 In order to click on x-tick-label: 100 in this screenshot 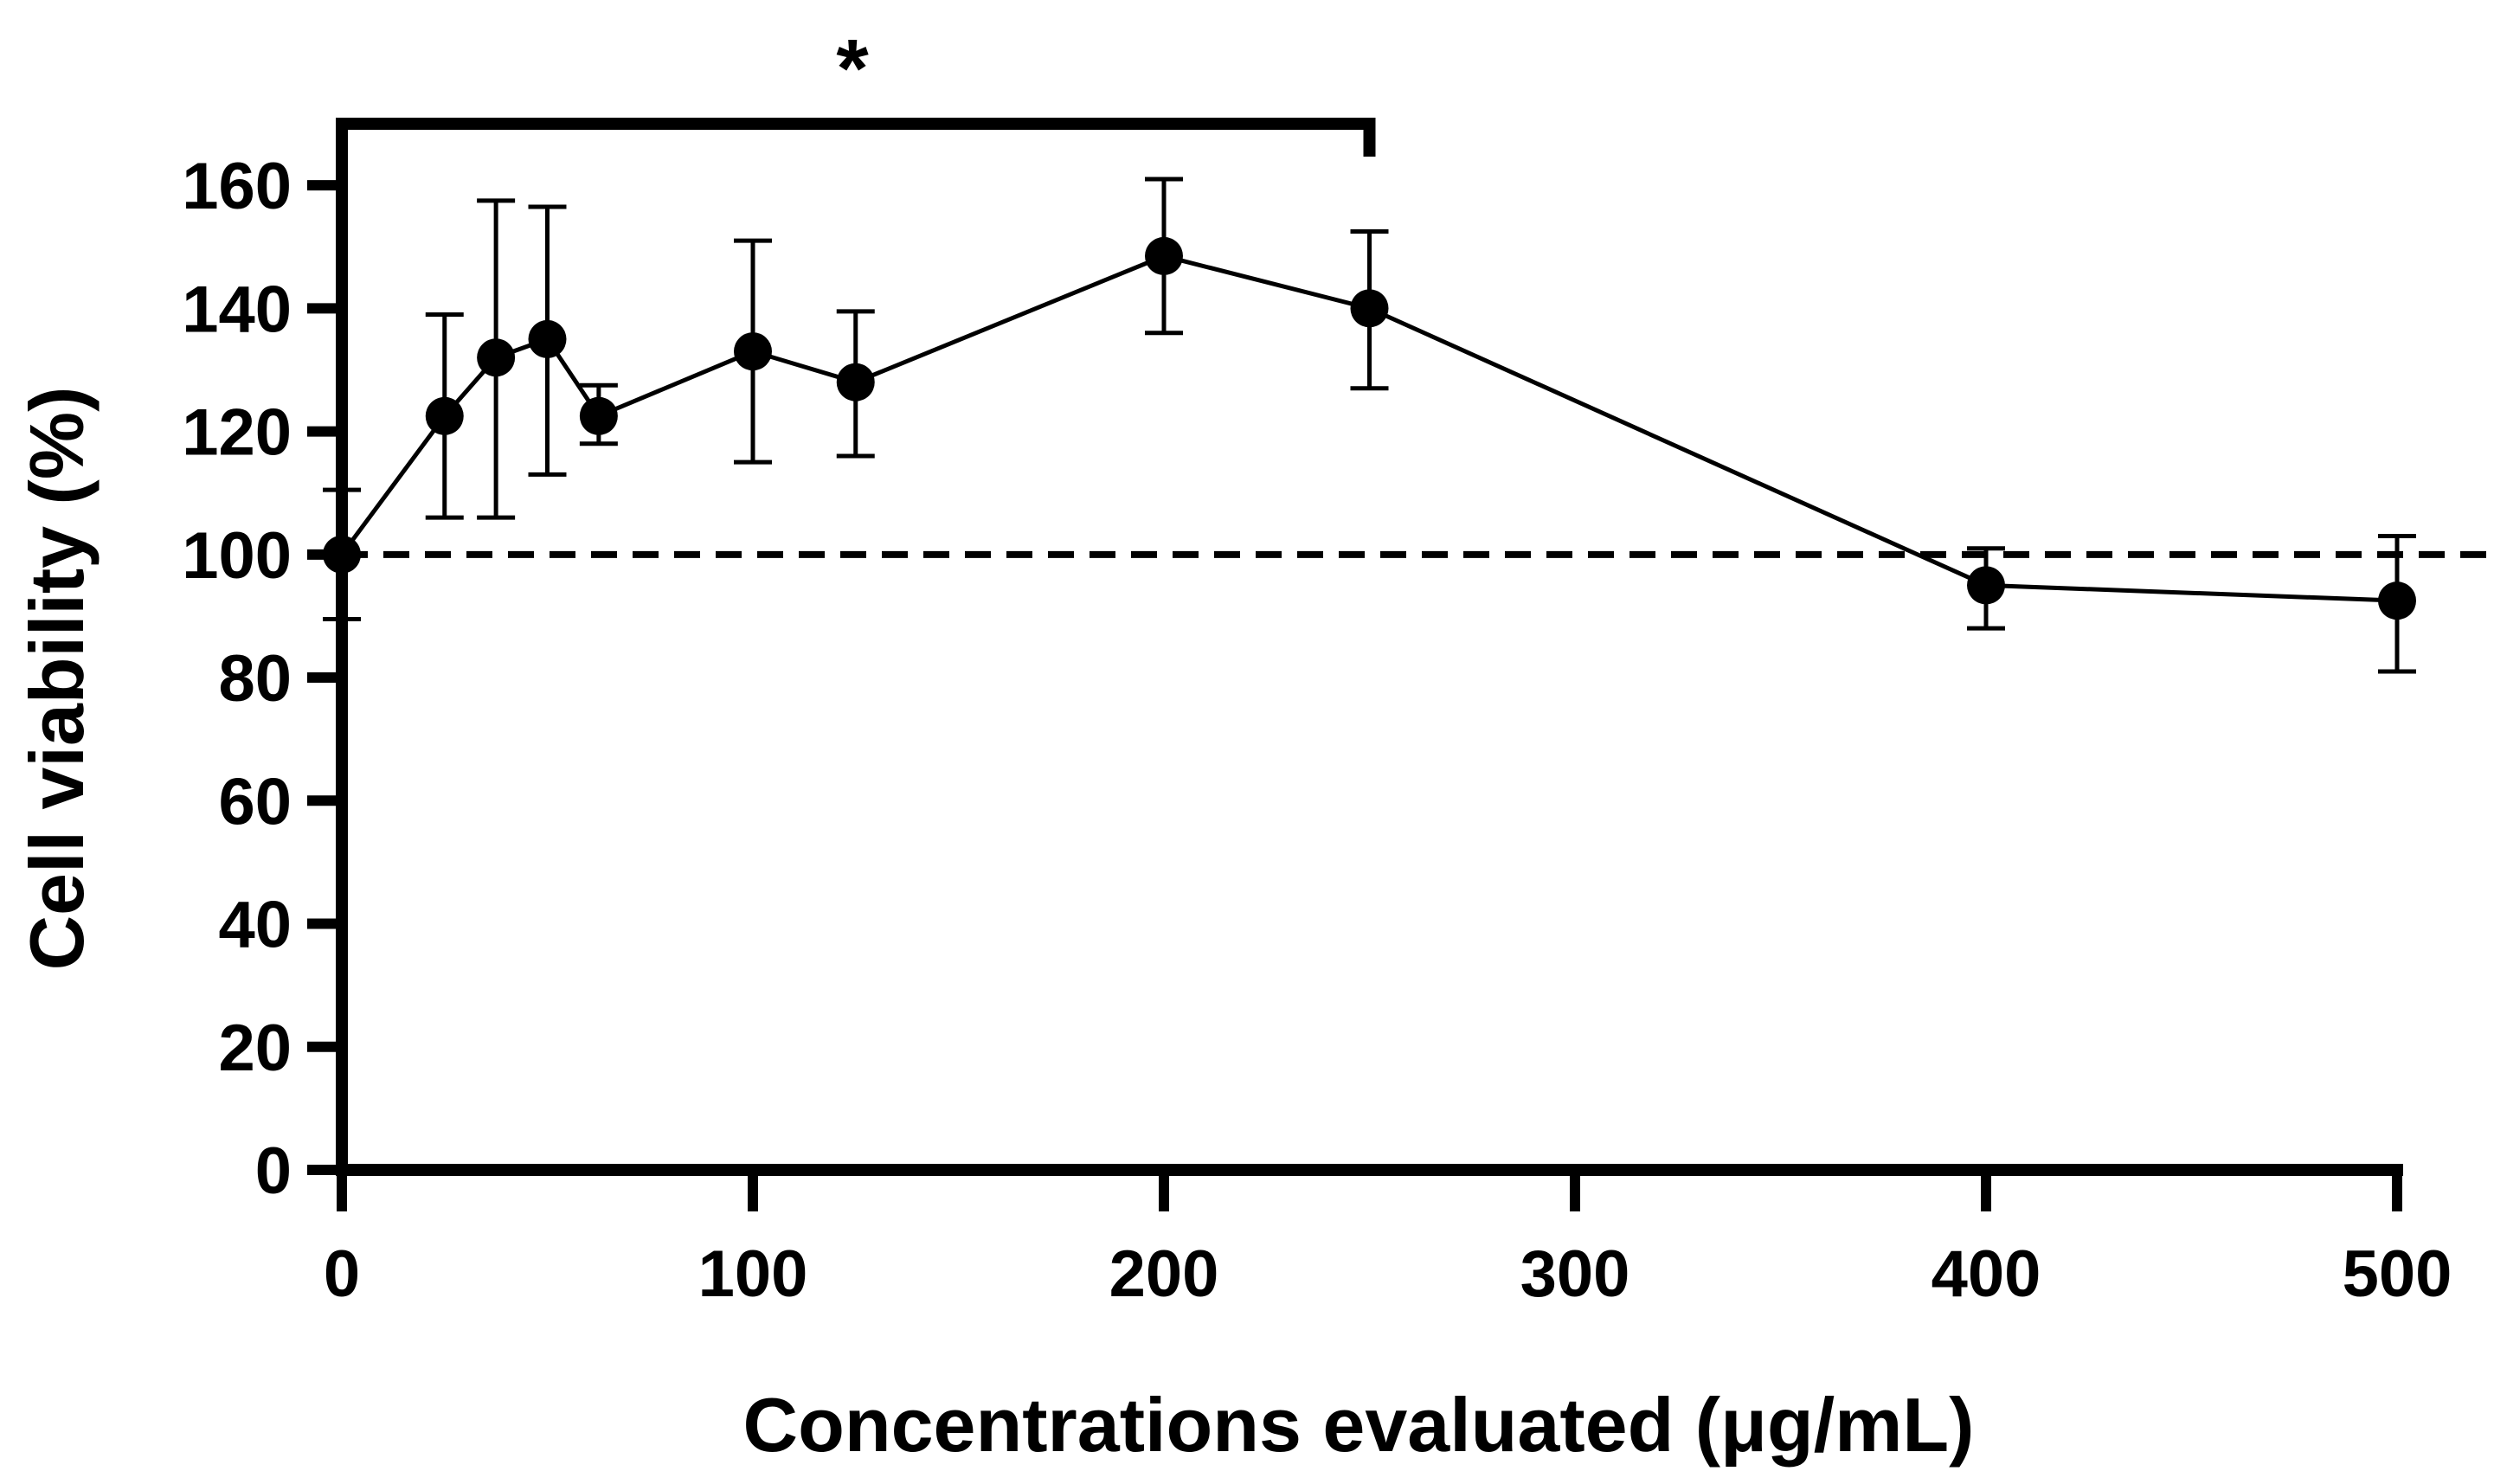, I will do `click(753, 1274)`.